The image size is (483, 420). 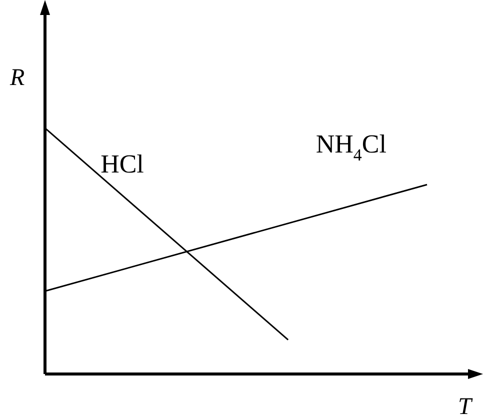 What do you see at coordinates (17, 78) in the screenshot?
I see `y-axis-title: R` at bounding box center [17, 78].